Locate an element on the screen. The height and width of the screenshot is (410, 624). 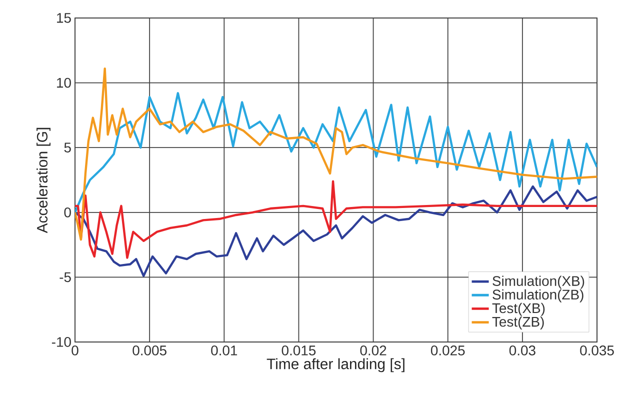
x-tick-label: 0.02 is located at coordinates (373, 351).